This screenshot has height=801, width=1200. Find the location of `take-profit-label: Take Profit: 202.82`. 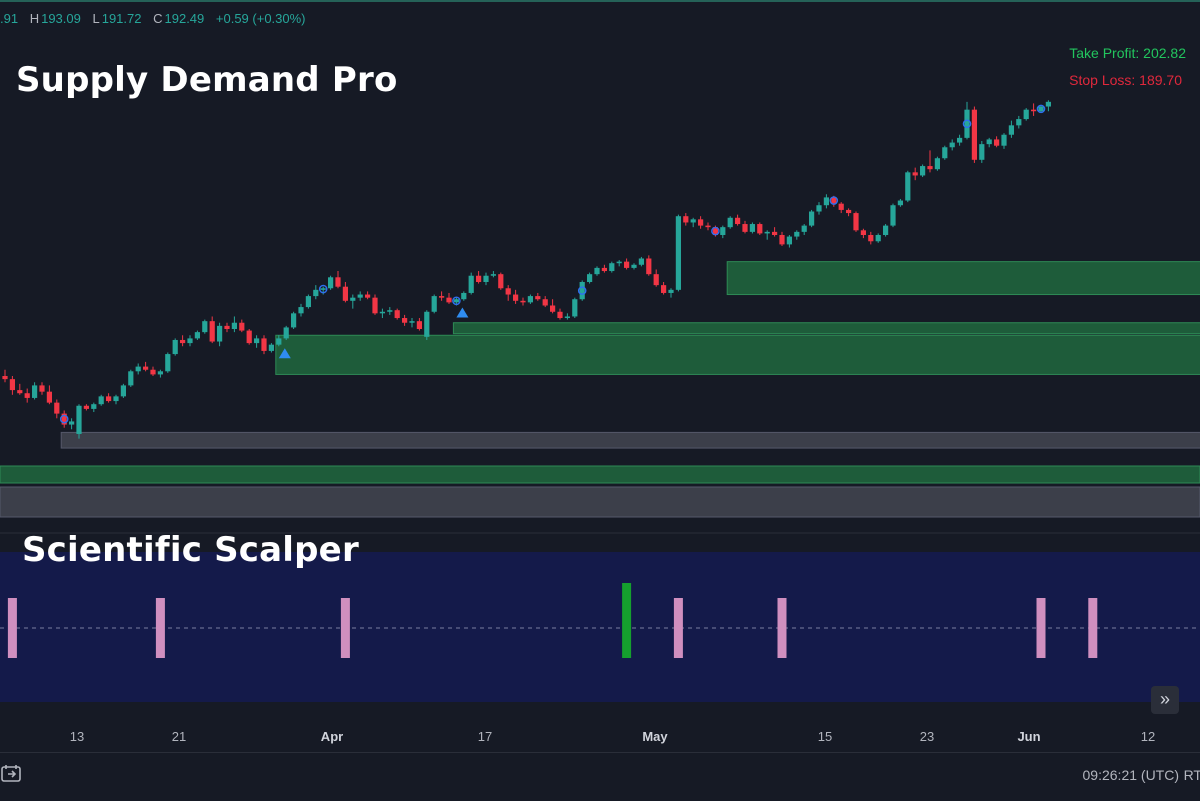

take-profit-label: Take Profit: 202.82 is located at coordinates (1127, 53).